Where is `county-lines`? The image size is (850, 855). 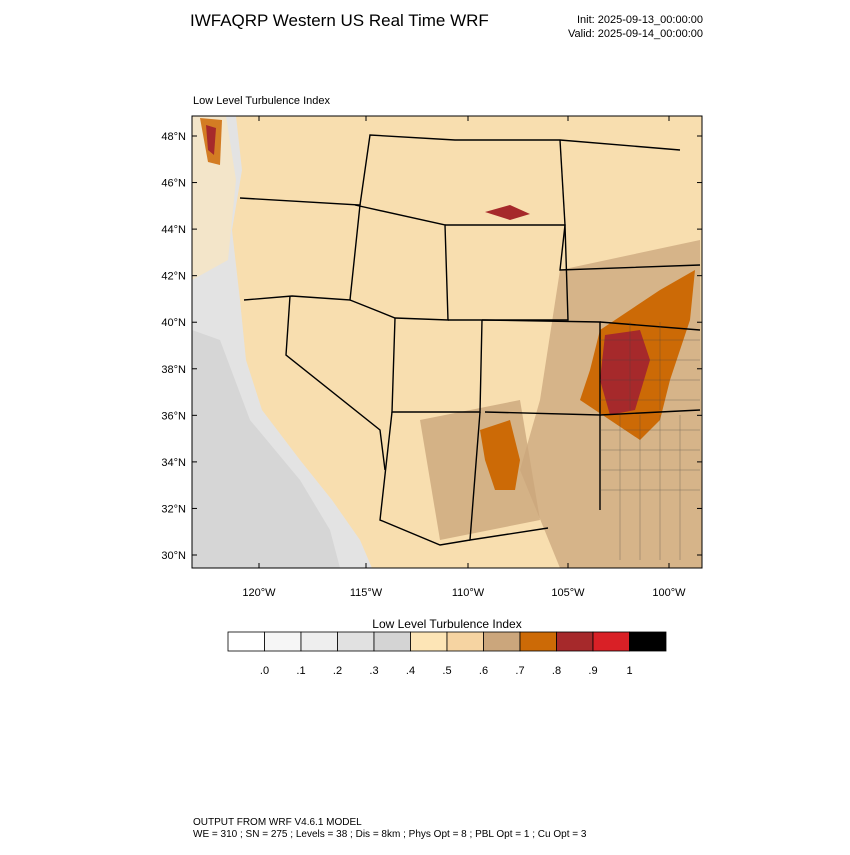
county-lines is located at coordinates (650, 441).